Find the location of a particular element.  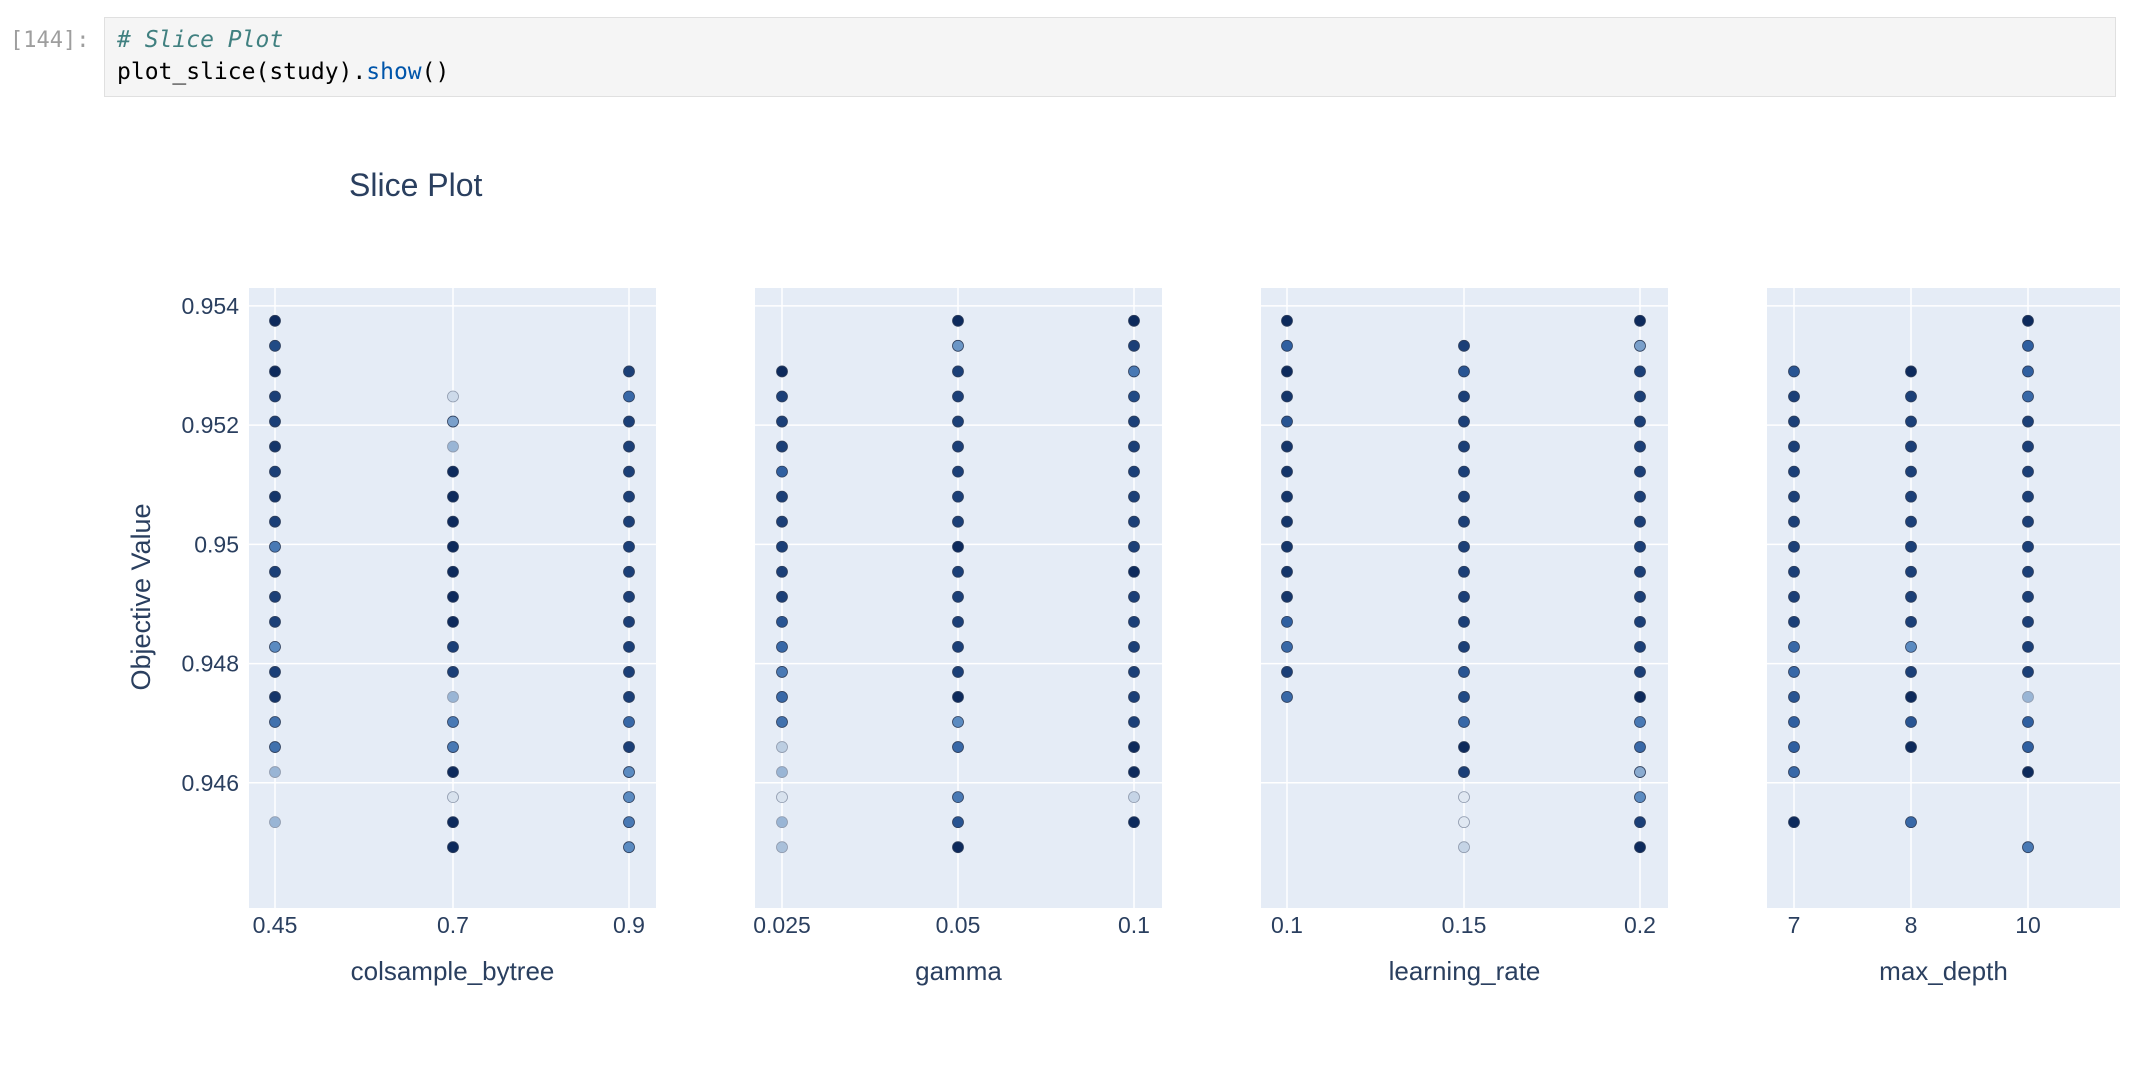

code-input: # Slice Plot plot_slice(study).show() is located at coordinates (1110, 57).